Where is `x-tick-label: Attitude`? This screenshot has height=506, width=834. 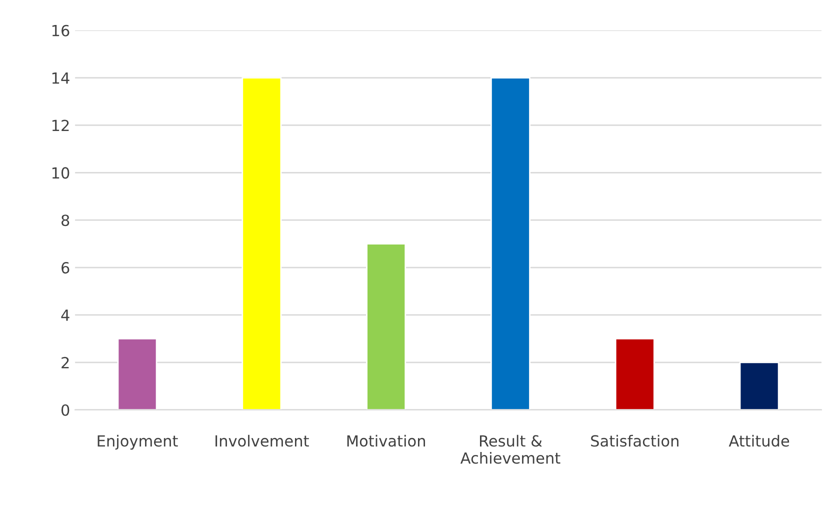
x-tick-label: Attitude is located at coordinates (759, 440).